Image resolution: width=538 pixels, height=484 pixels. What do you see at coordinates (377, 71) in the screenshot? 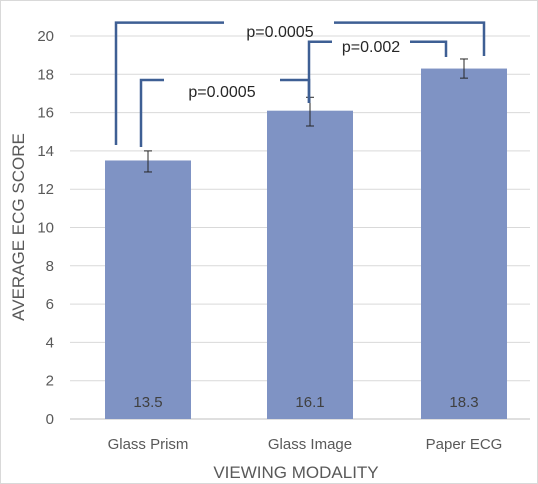
I see `significance-bracket: p=0.002` at bounding box center [377, 71].